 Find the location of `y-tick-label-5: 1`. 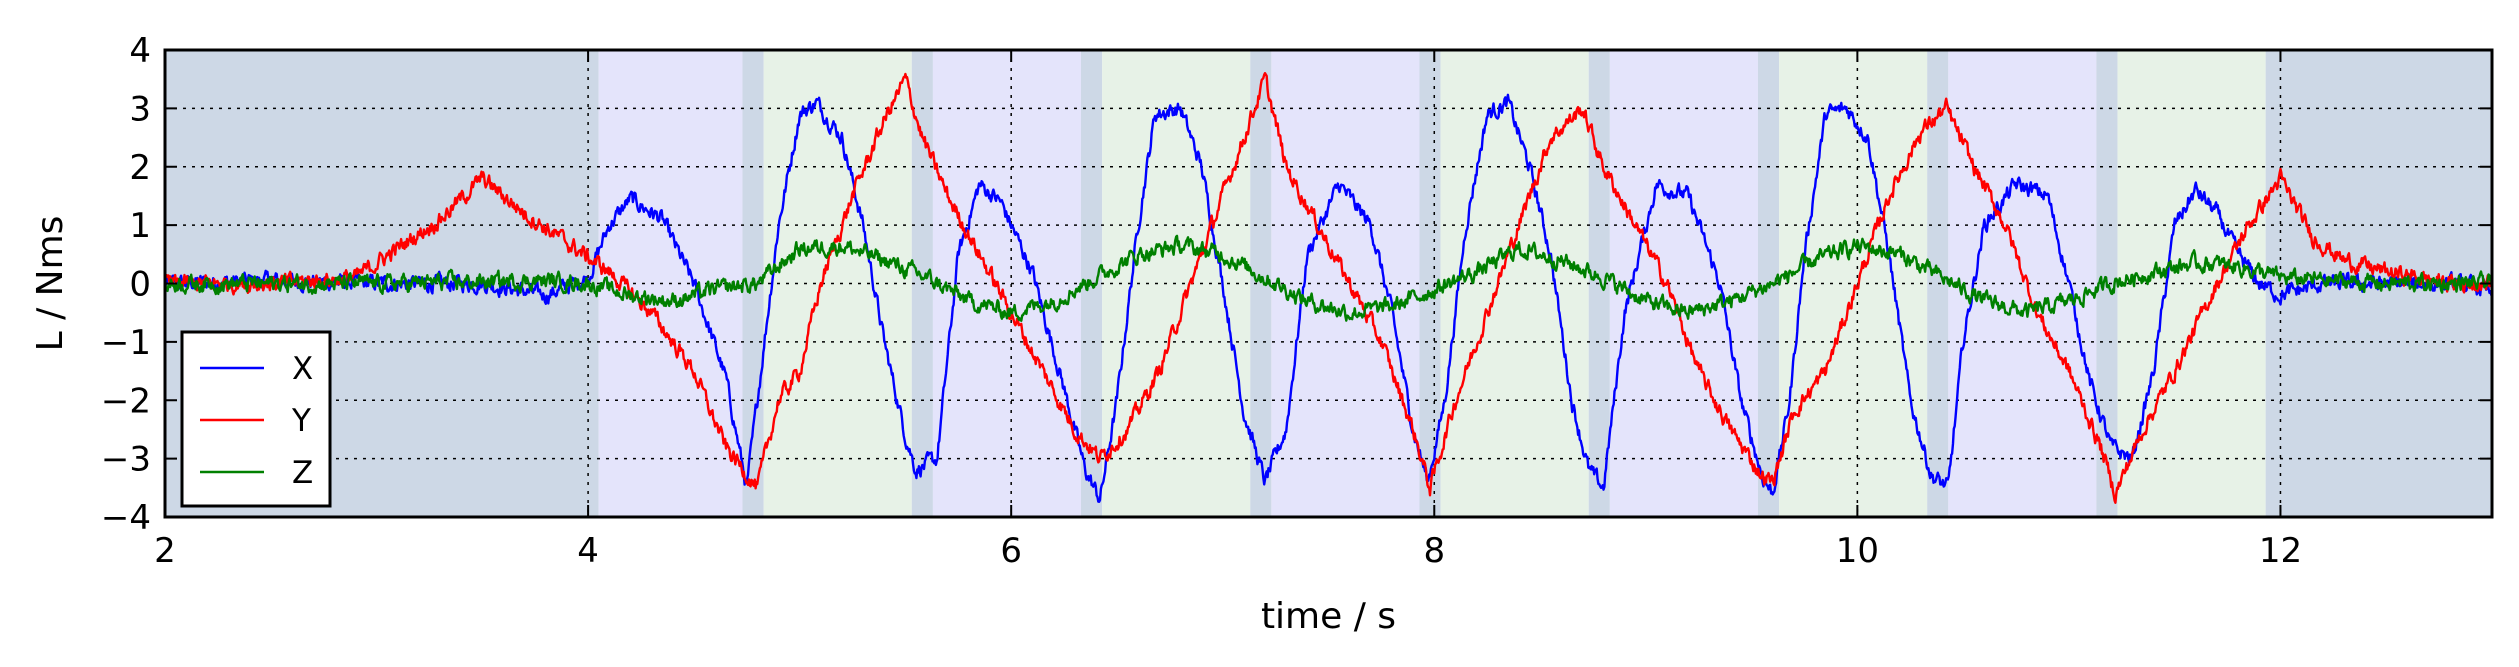

y-tick-label-5: 1 is located at coordinates (140, 226).